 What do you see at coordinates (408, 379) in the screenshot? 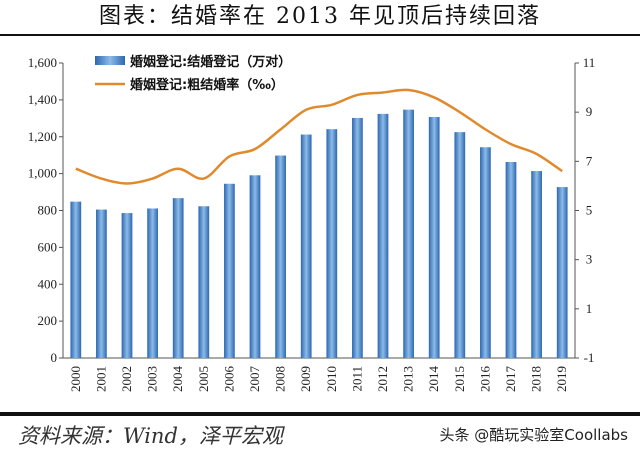
I see `x-tick-label: 2013` at bounding box center [408, 379].